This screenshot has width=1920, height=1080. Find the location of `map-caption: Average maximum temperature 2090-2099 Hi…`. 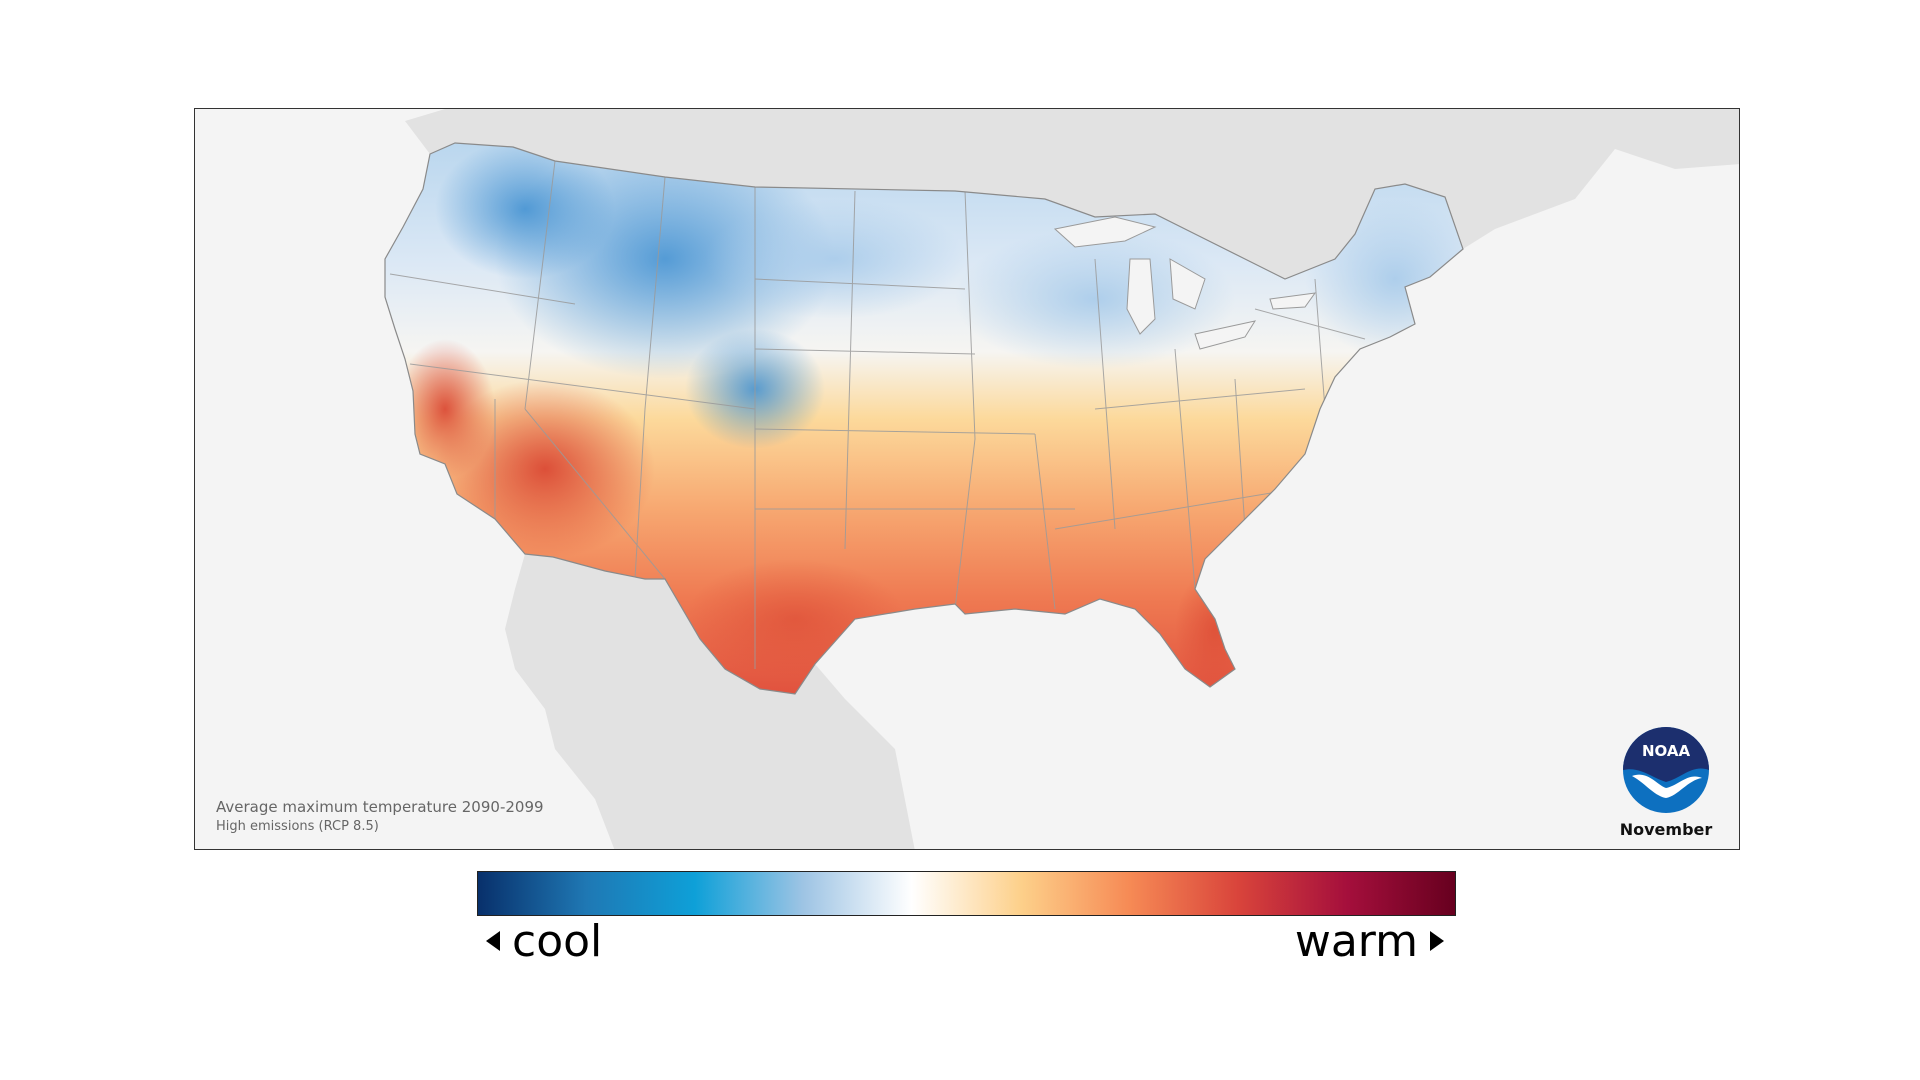

map-caption: Average maximum temperature 2090-2099 Hi… is located at coordinates (380, 817).